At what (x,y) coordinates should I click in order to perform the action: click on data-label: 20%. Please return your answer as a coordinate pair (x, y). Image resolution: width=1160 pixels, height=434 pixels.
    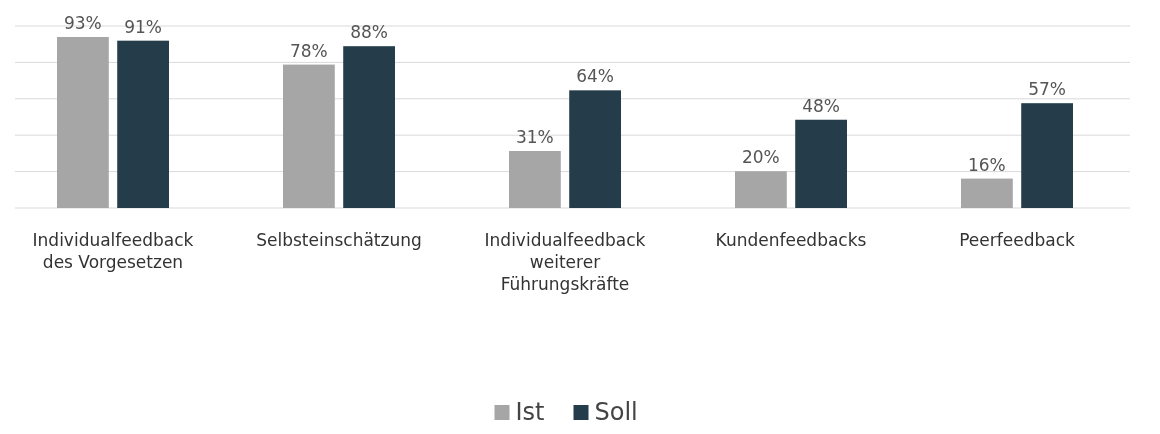
    Looking at the image, I should click on (760, 157).